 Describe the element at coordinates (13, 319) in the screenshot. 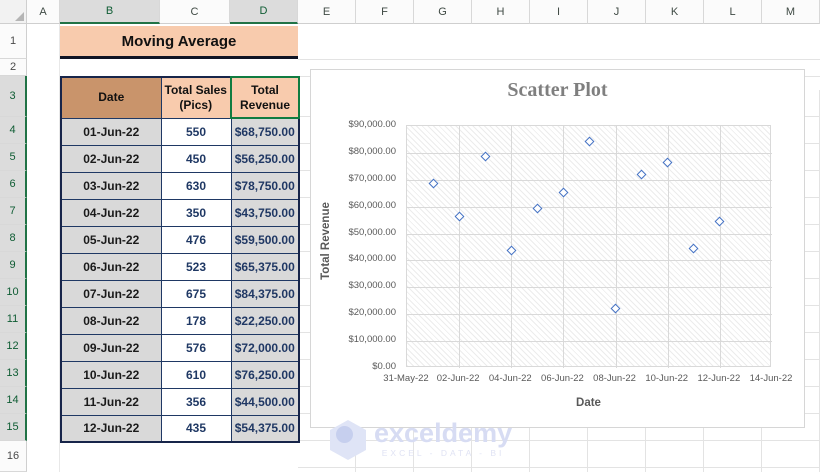

I see `row-header-11: 11` at that location.